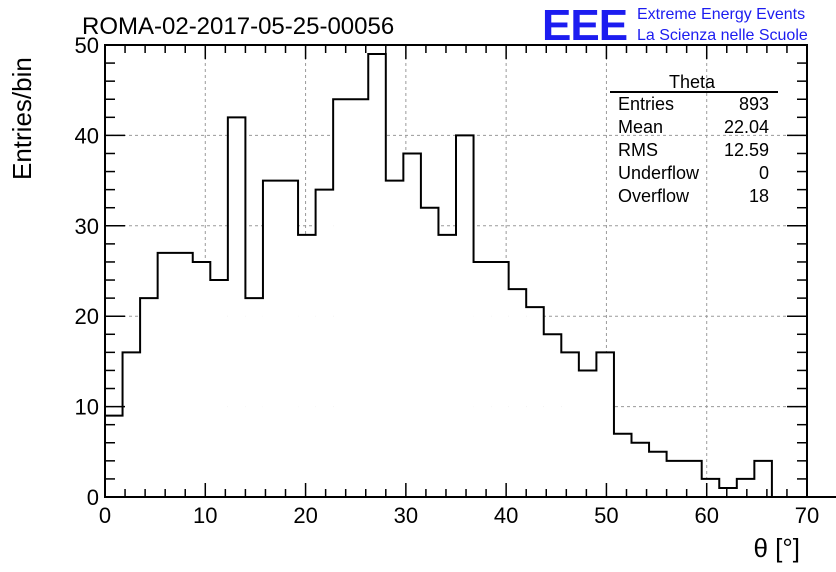 The image size is (836, 572). I want to click on y-tick-label: 30, so click(87, 226).